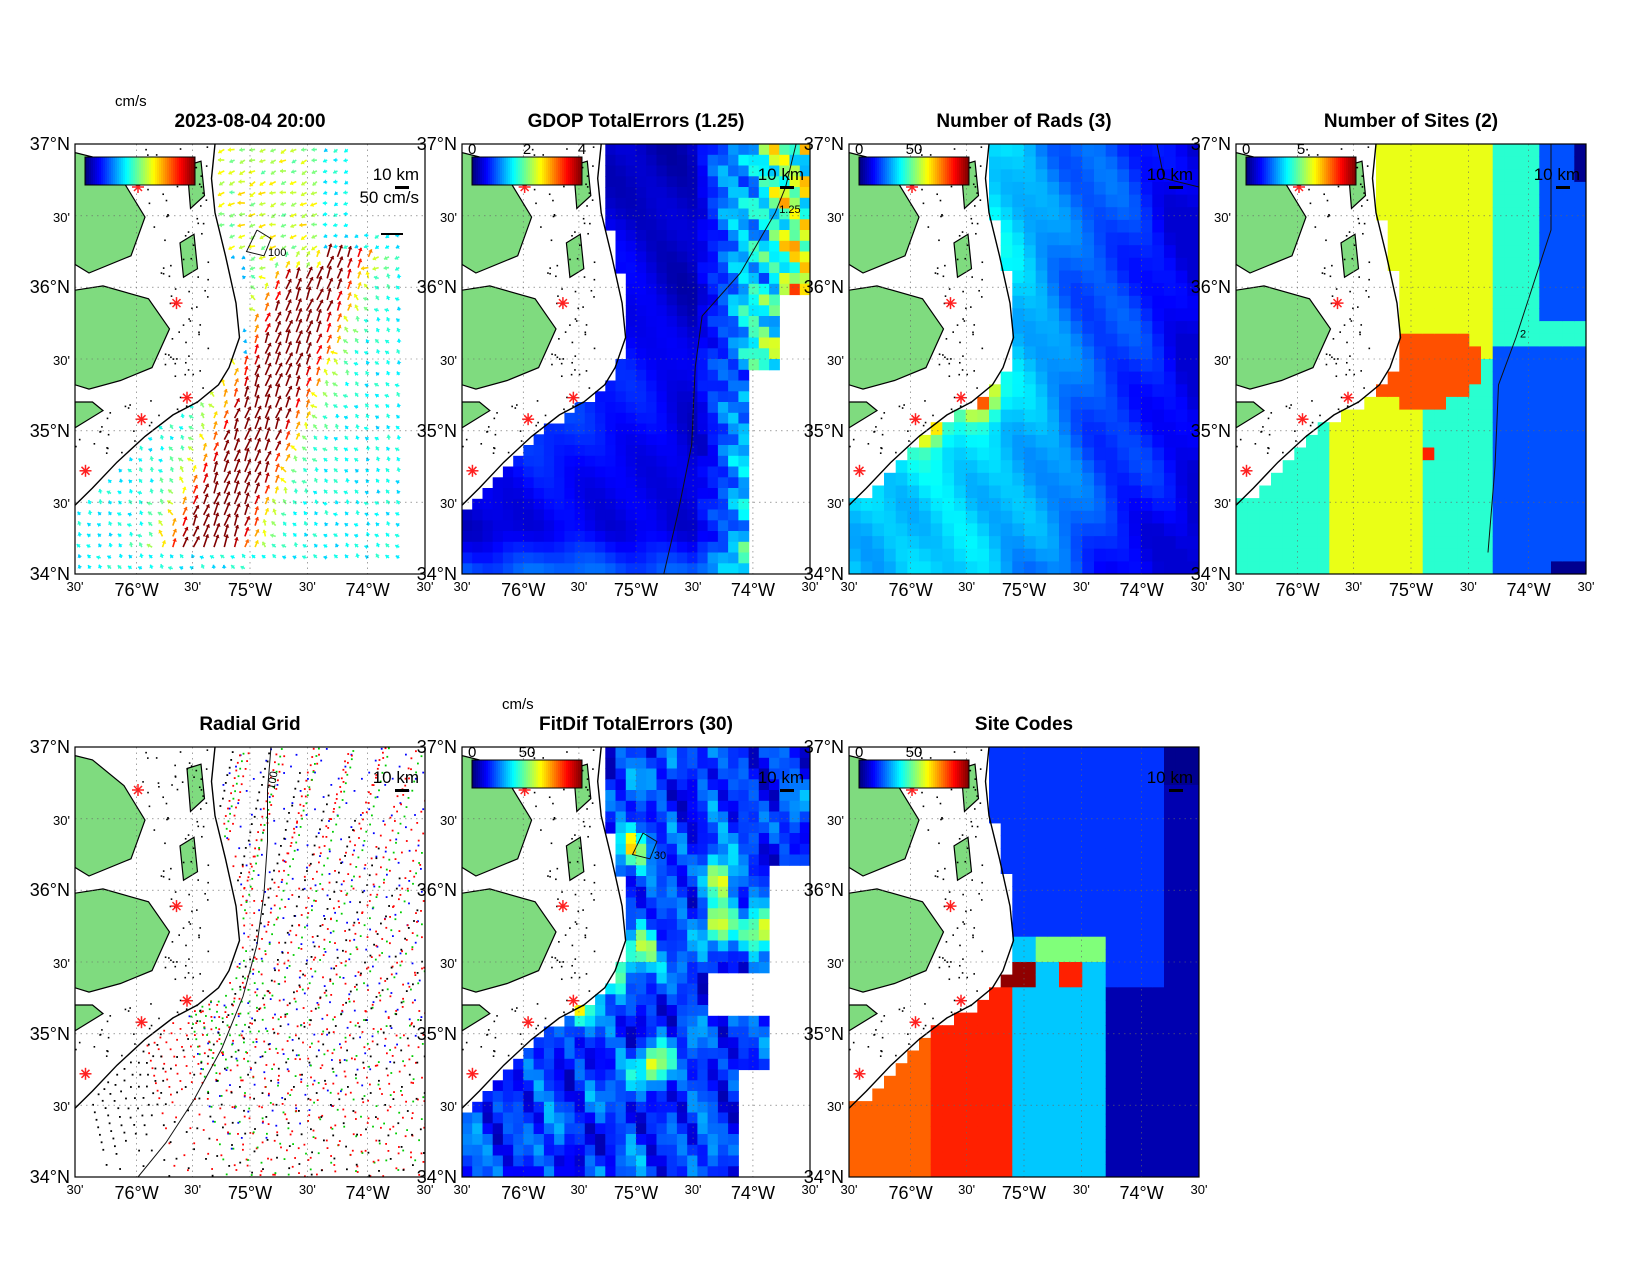 The height and width of the screenshot is (1275, 1650). I want to click on panel-title: GDOP TotalErrors (1.25), so click(636, 121).